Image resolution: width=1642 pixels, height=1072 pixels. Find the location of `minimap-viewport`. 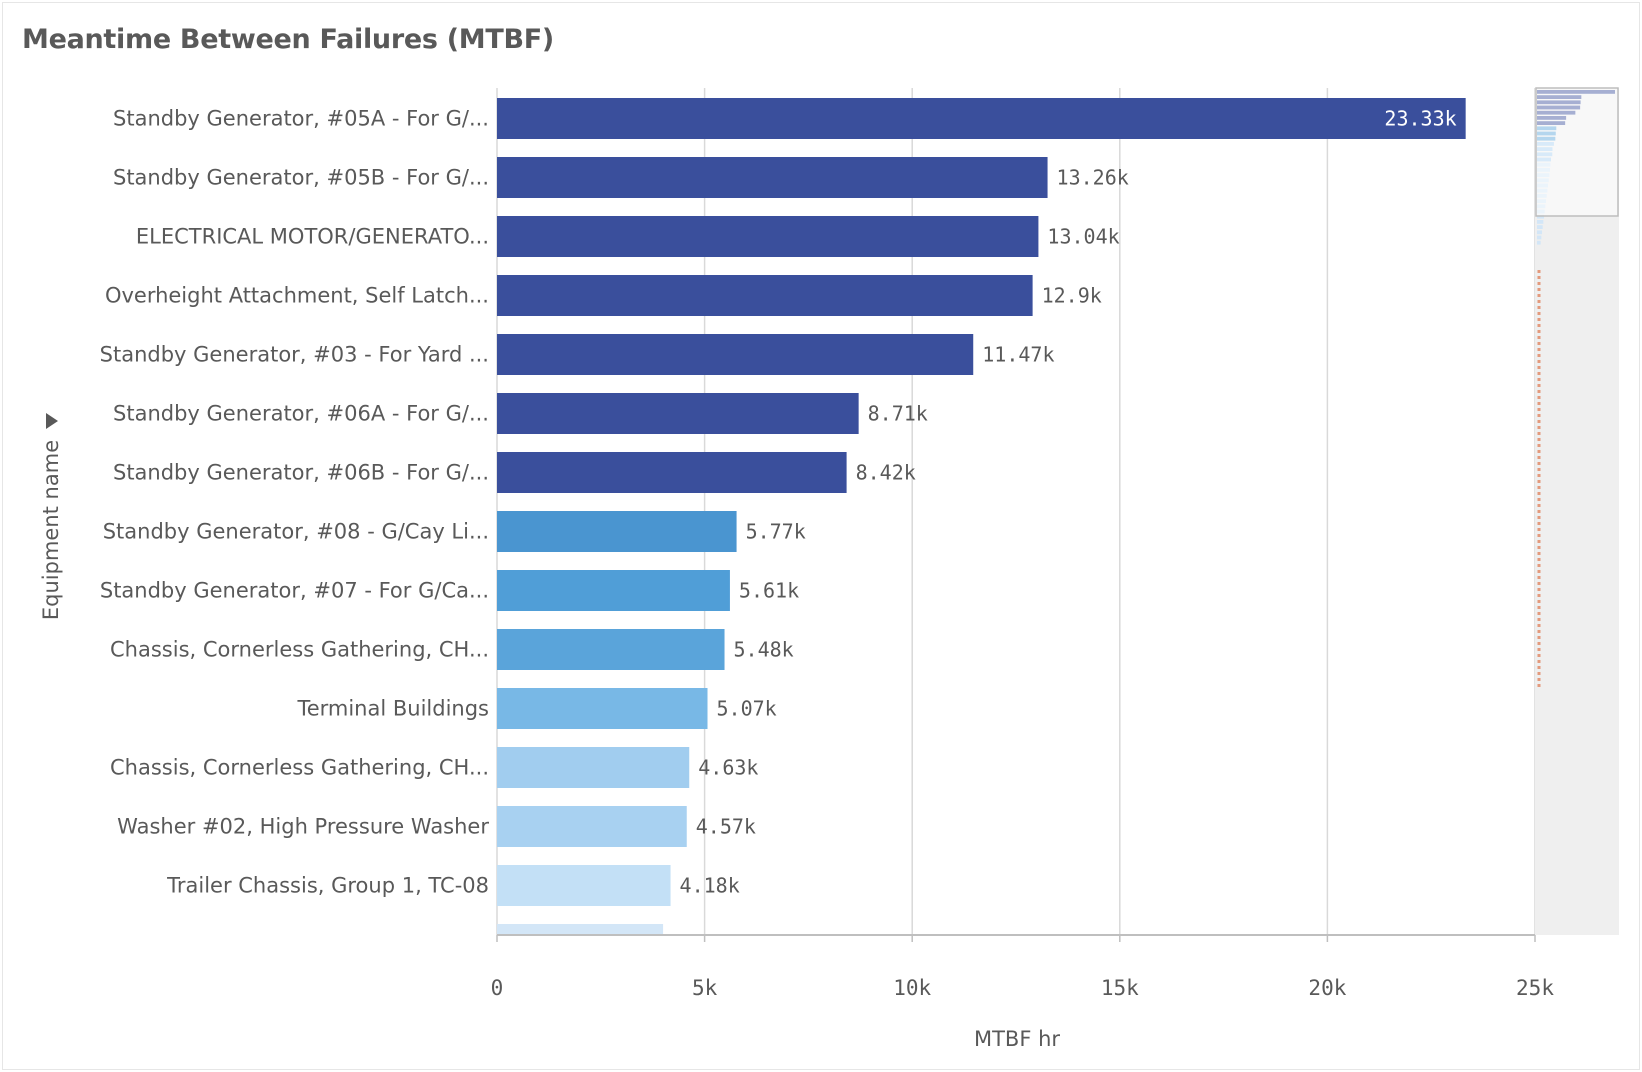

minimap-viewport is located at coordinates (1577, 152).